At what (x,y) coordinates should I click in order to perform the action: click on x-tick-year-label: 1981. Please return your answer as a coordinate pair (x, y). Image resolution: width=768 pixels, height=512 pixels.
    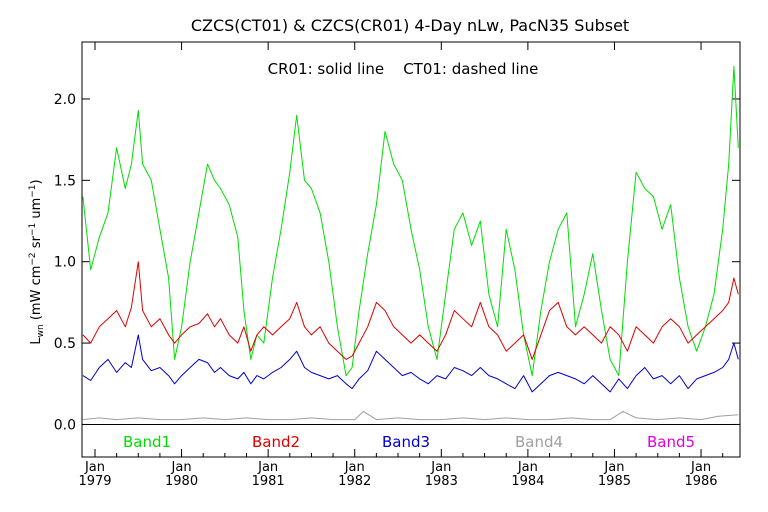
    Looking at the image, I should click on (268, 481).